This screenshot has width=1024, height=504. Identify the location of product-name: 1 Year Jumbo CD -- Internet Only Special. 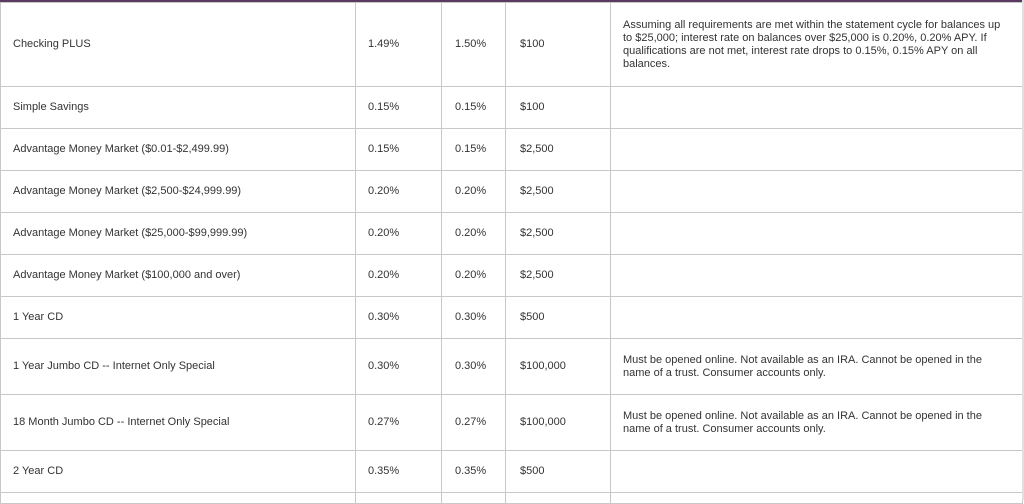
(178, 366).